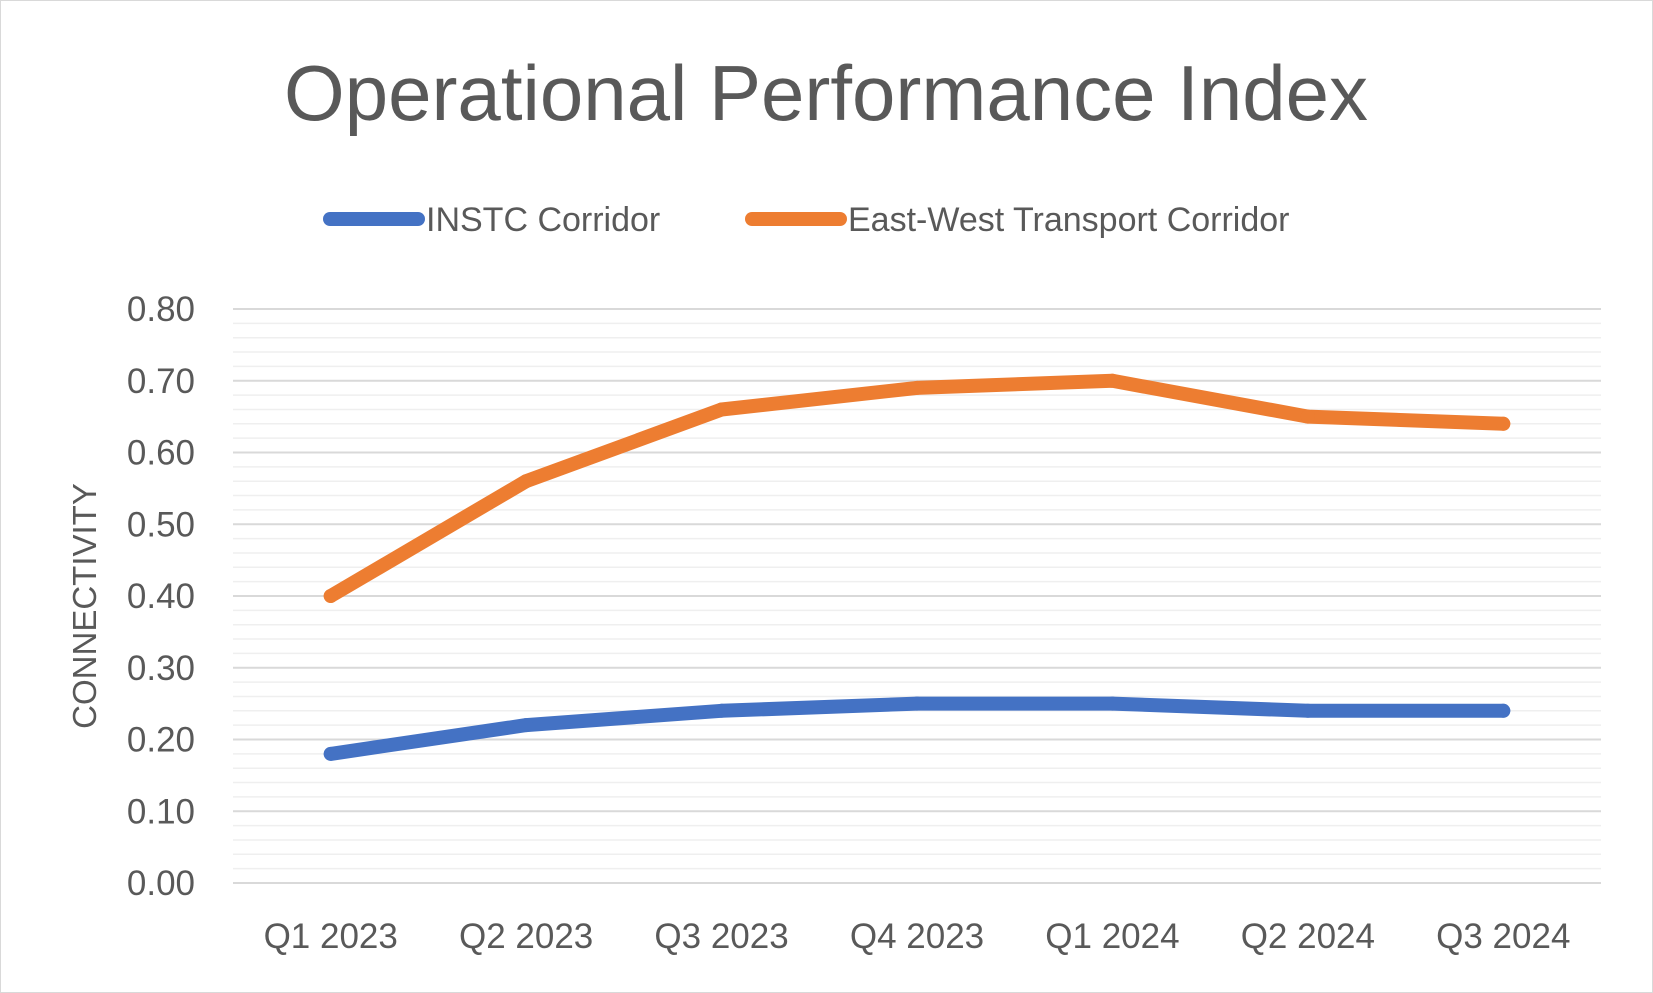 The image size is (1653, 993). What do you see at coordinates (1308, 936) in the screenshot?
I see `x-tick-label: Q2 2024` at bounding box center [1308, 936].